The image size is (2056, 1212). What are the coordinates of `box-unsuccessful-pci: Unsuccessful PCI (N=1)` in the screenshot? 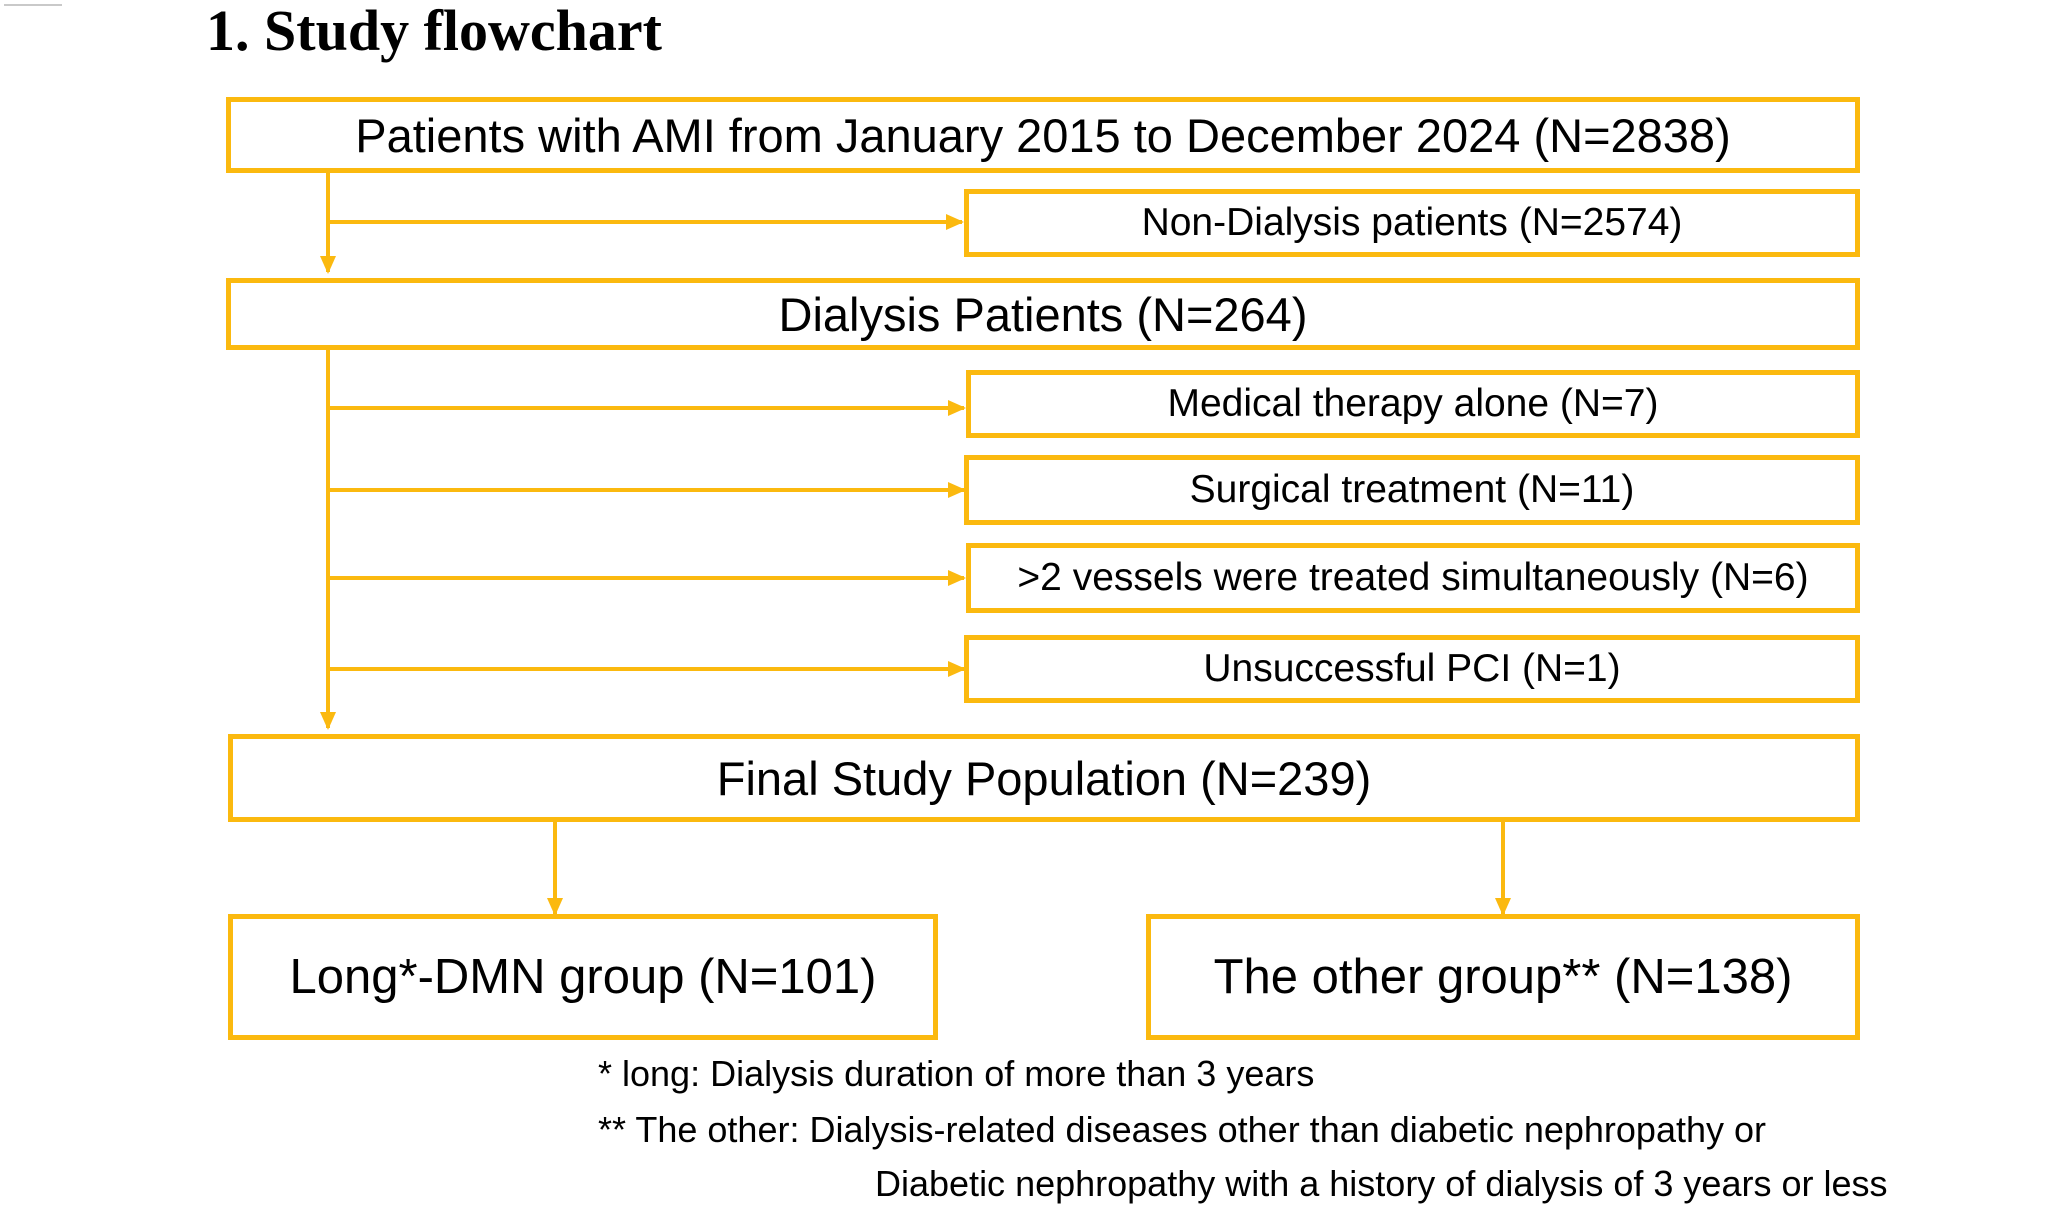 It's located at (1412, 669).